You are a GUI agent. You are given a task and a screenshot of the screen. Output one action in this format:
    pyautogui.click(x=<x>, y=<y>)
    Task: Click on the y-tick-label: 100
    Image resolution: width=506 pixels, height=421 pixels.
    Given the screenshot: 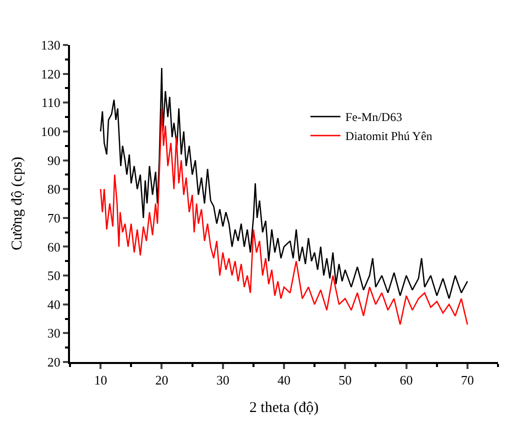 What is the action you would take?
    pyautogui.click(x=50, y=131)
    